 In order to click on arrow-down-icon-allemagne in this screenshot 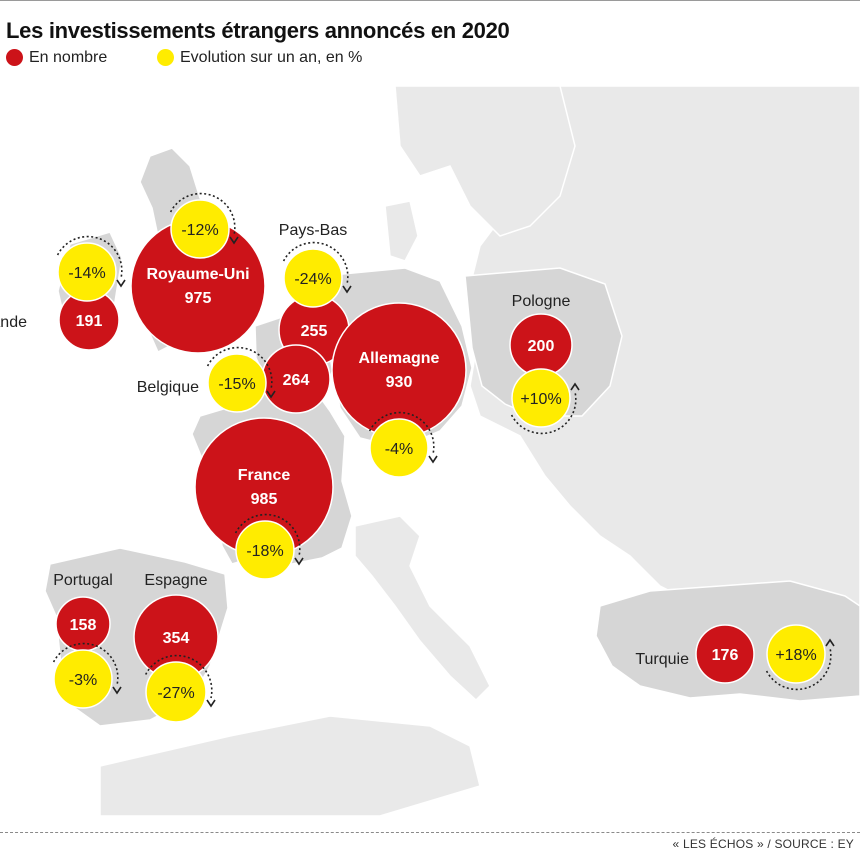, I will do `click(433, 459)`.